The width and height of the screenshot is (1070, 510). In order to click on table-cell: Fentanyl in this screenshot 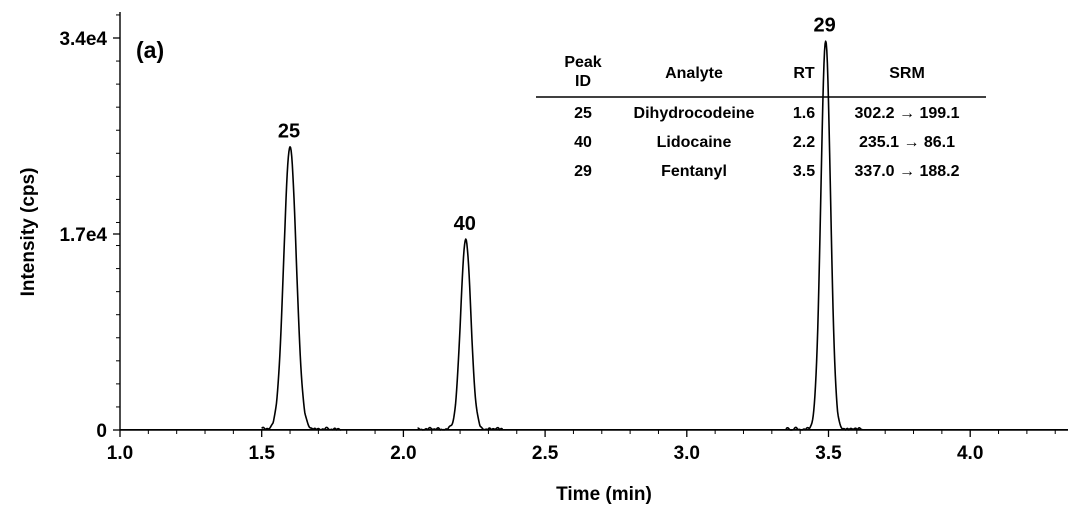, I will do `click(694, 171)`.